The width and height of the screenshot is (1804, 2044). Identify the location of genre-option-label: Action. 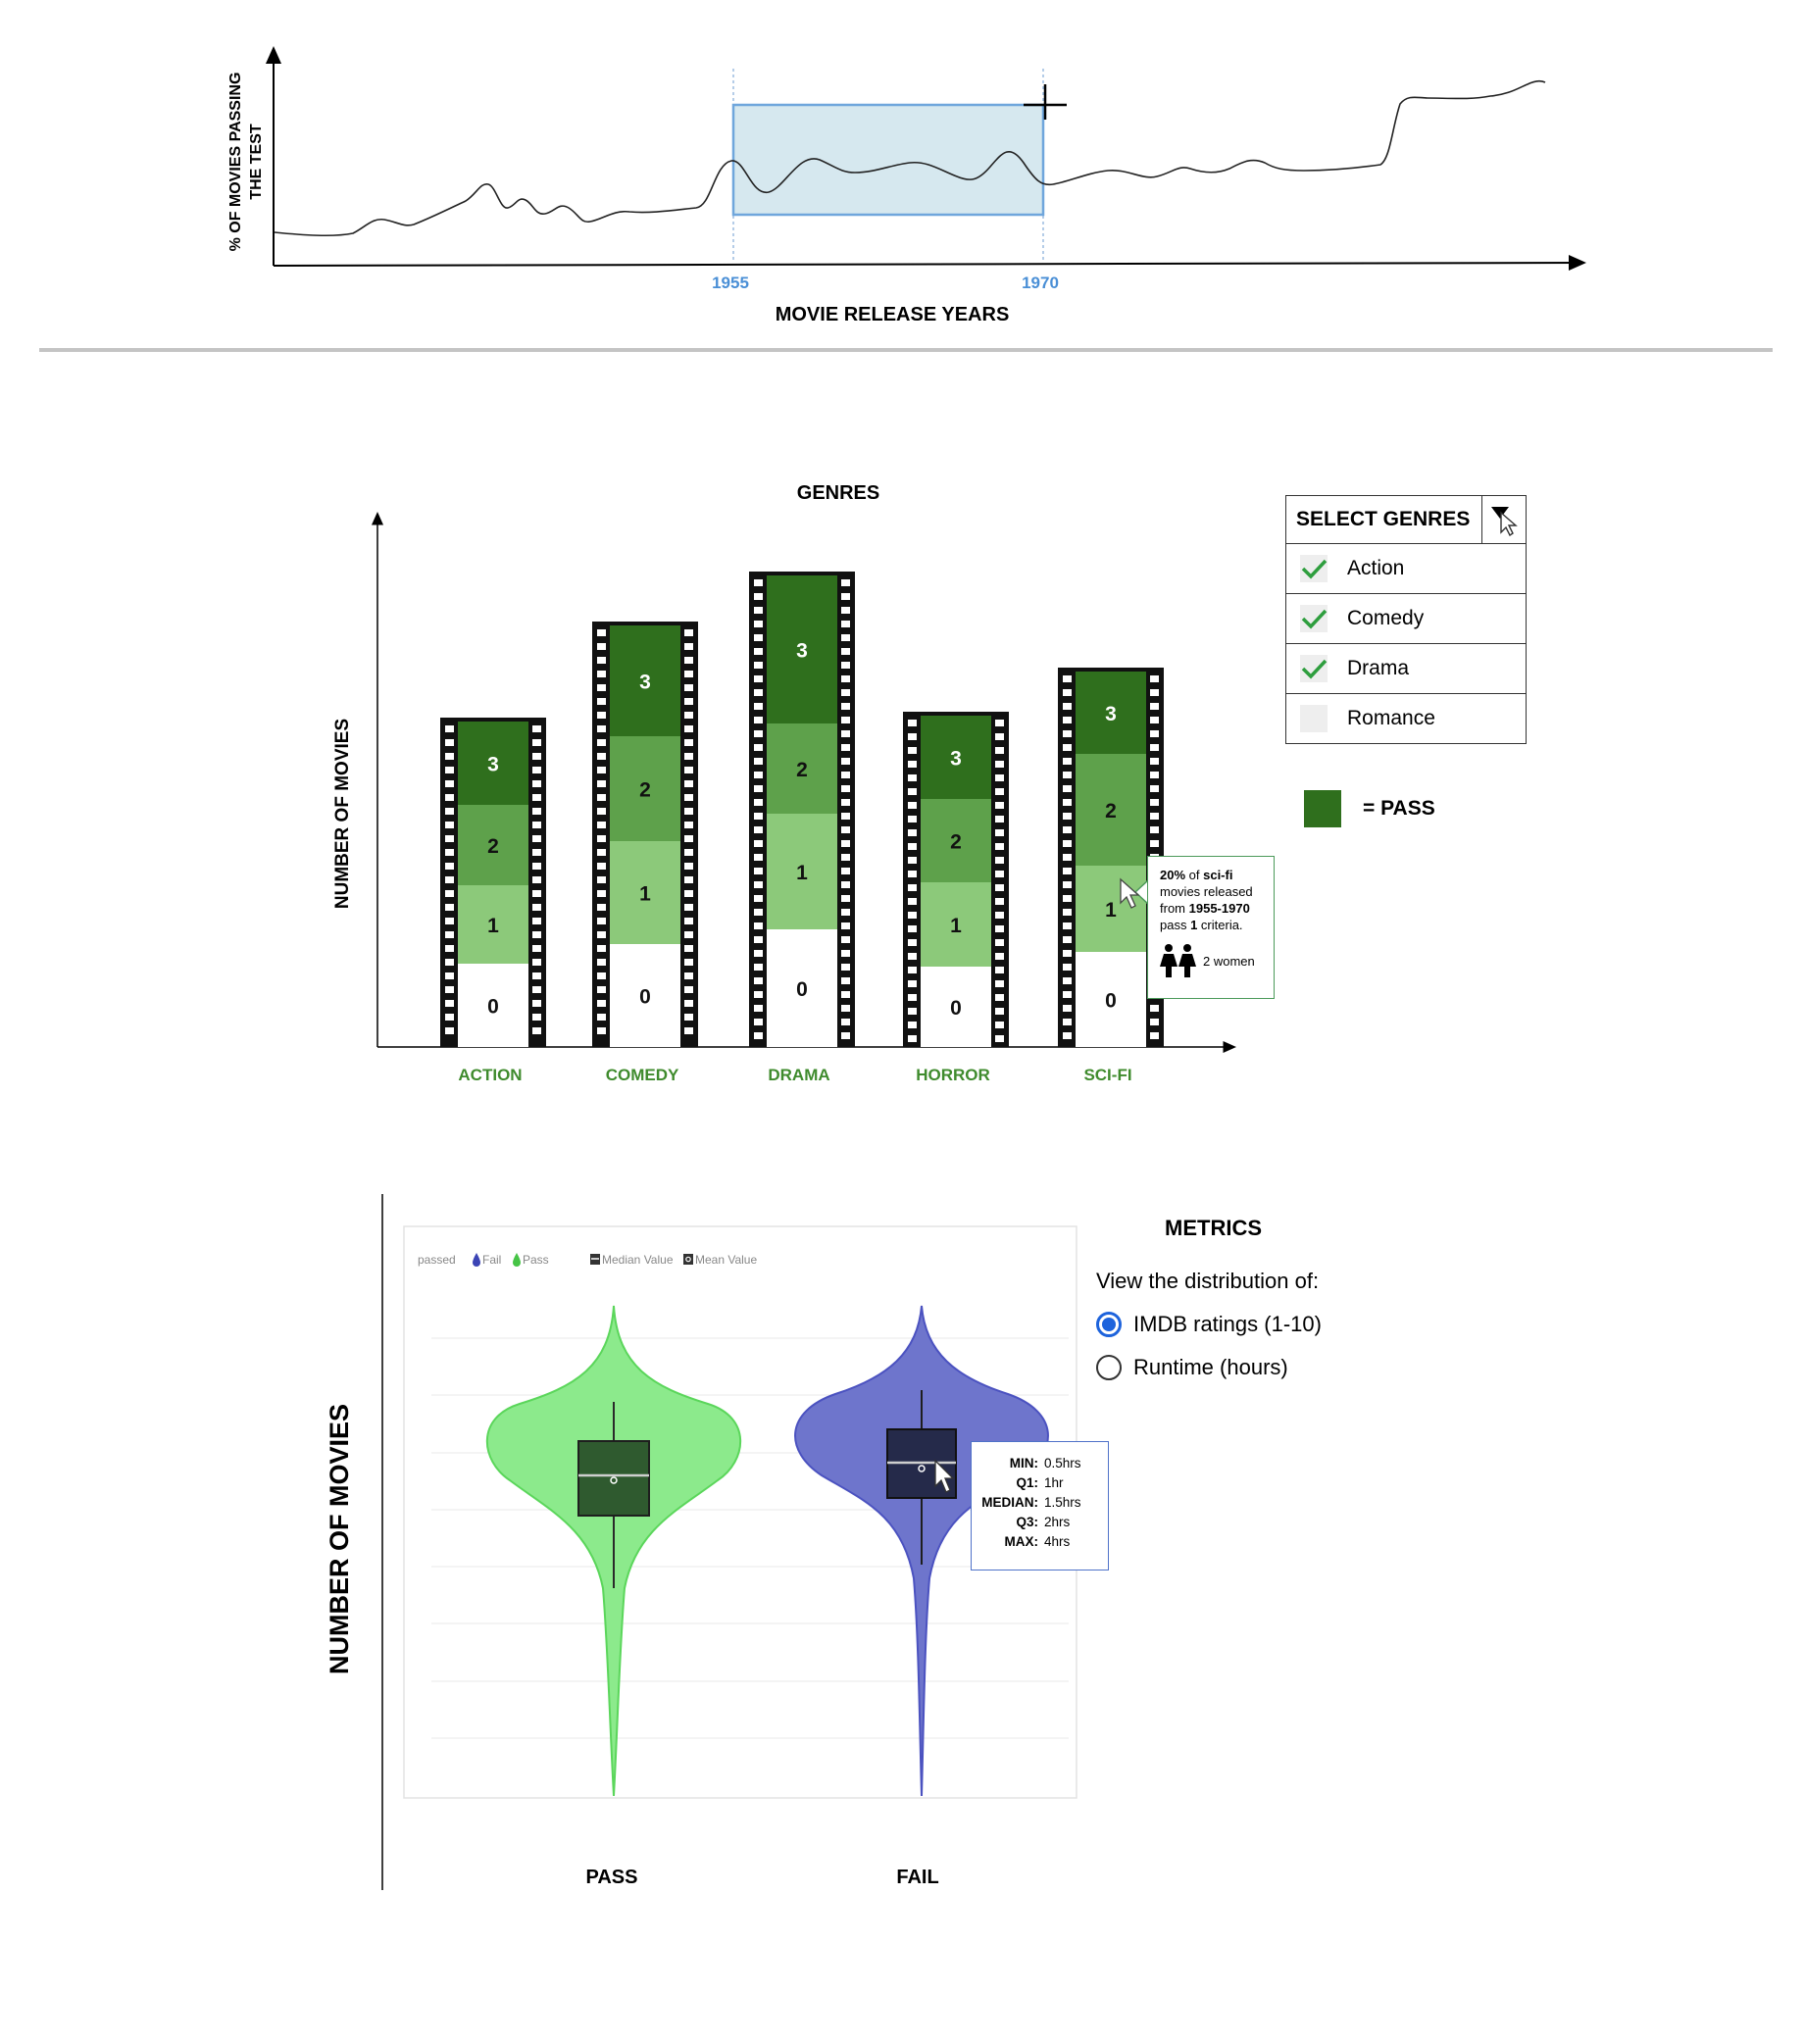
(1376, 568).